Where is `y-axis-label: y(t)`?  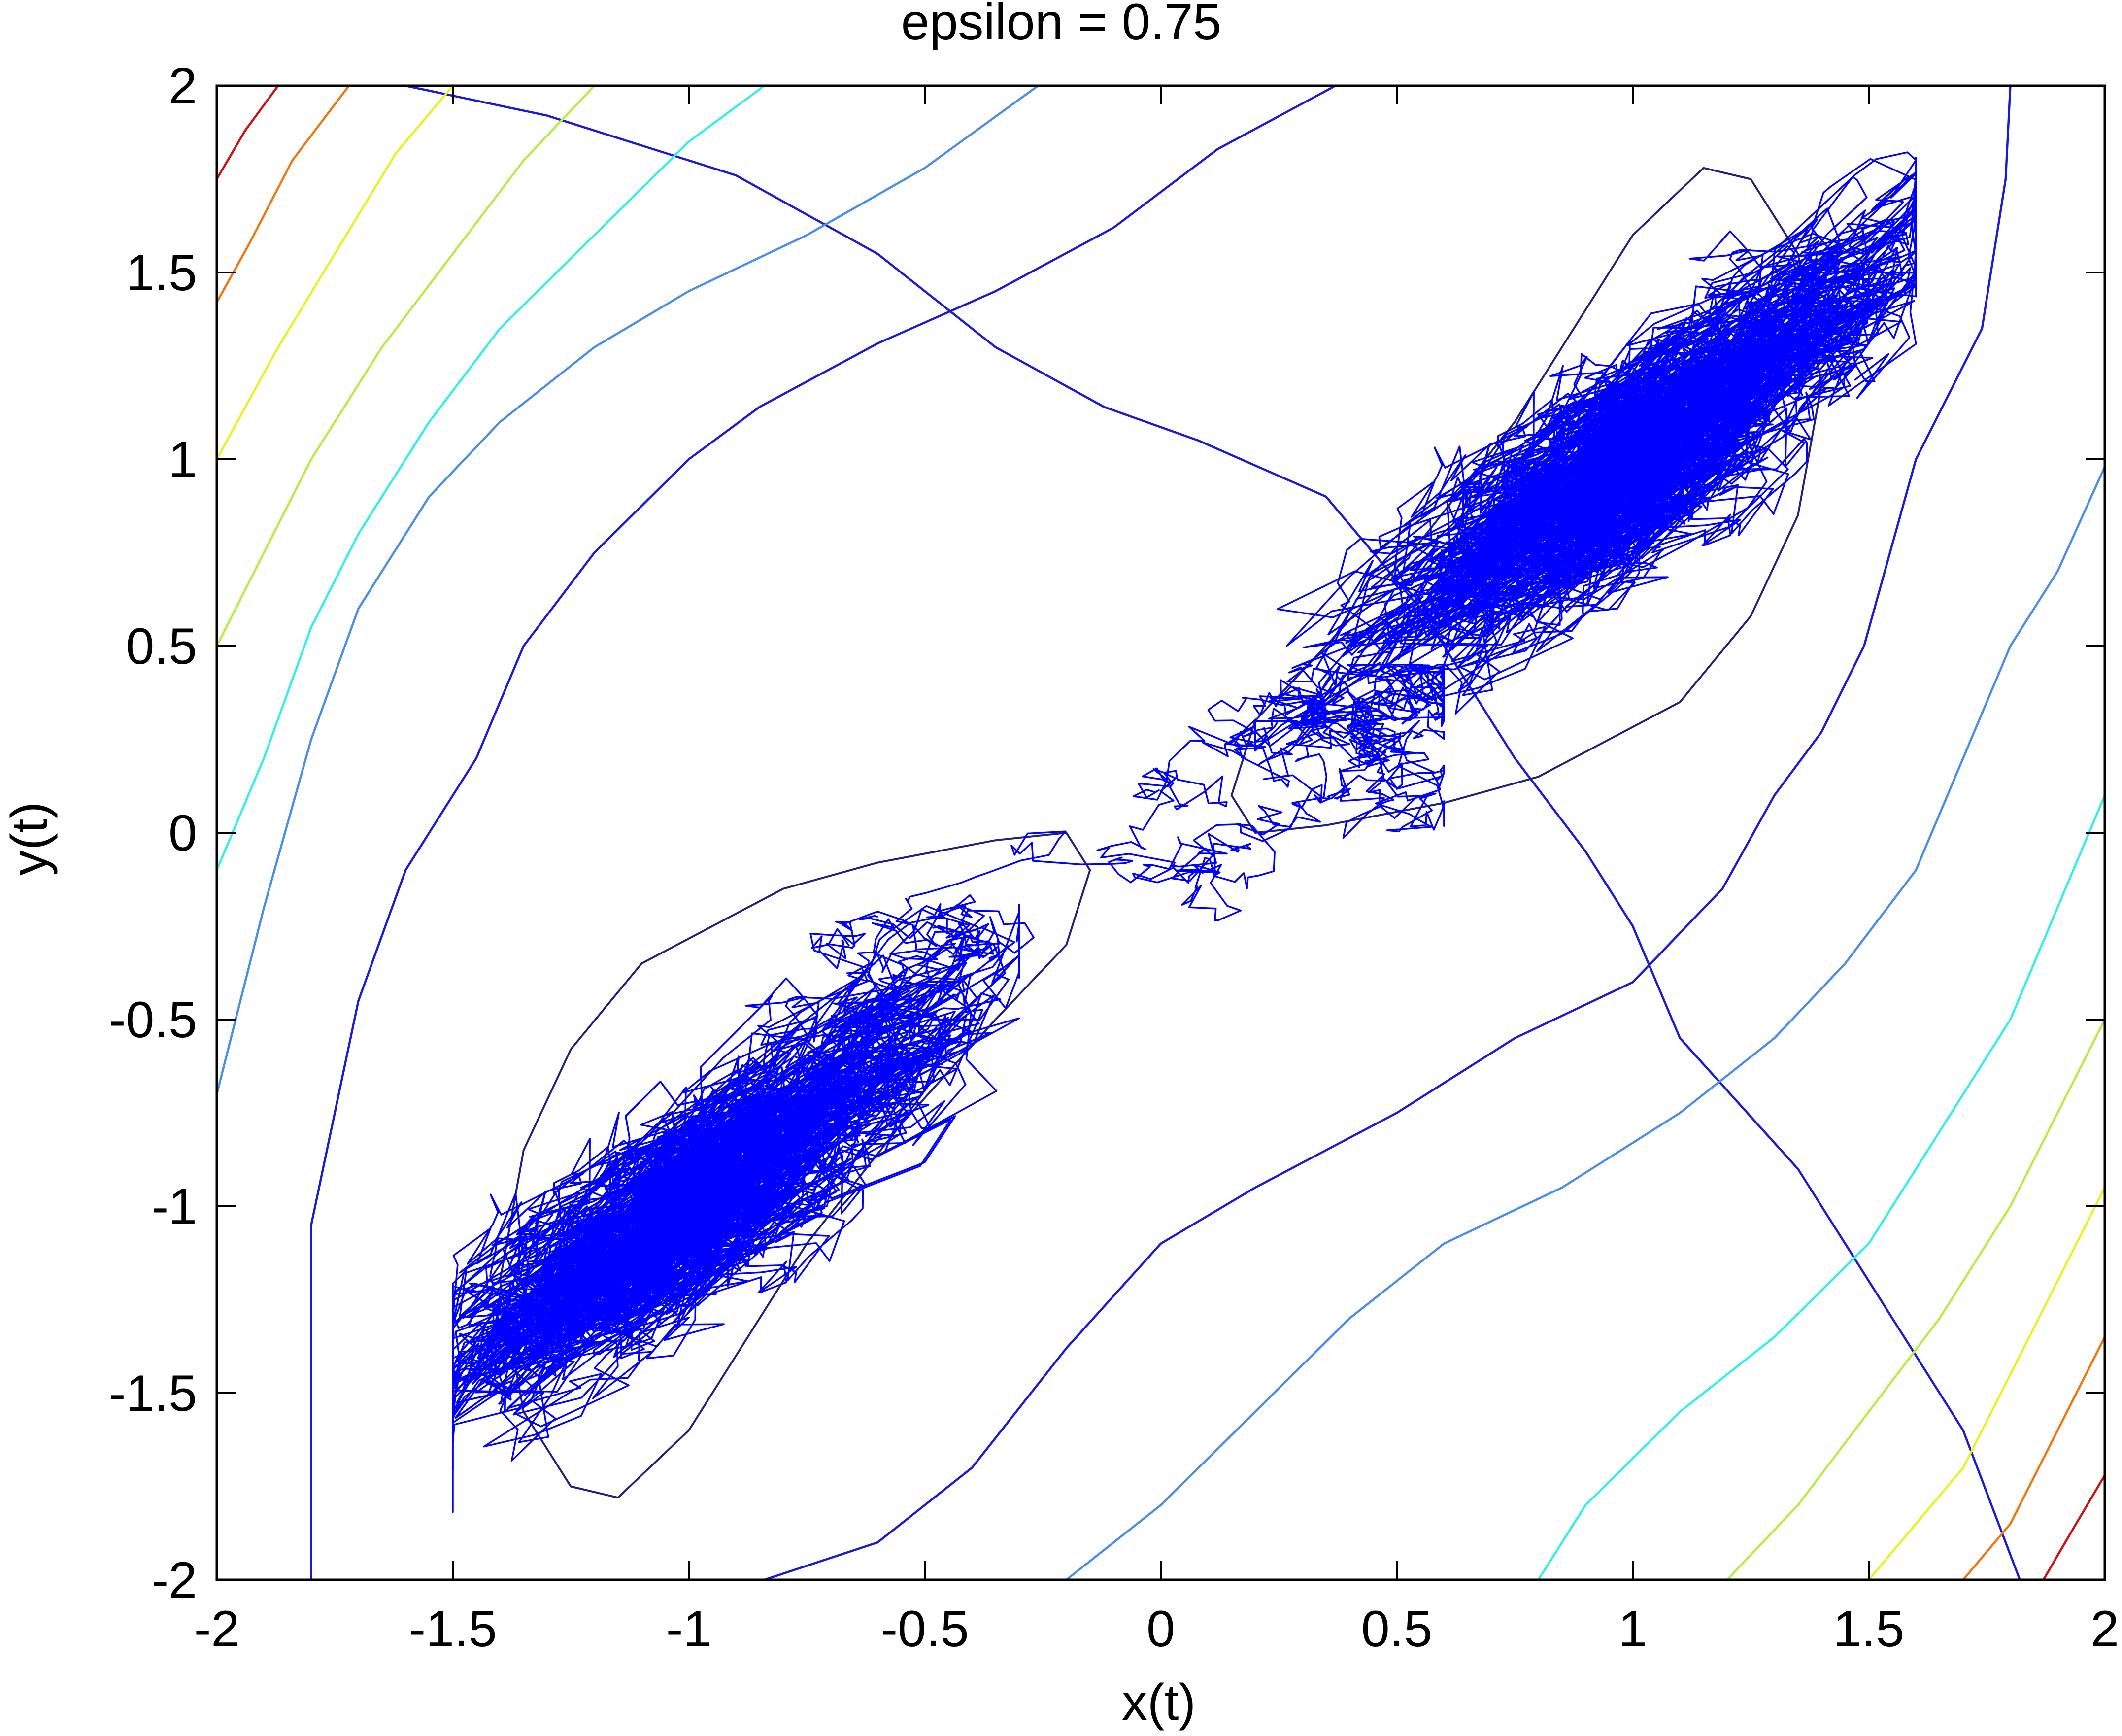
y-axis-label: y(t) is located at coordinates (29, 839).